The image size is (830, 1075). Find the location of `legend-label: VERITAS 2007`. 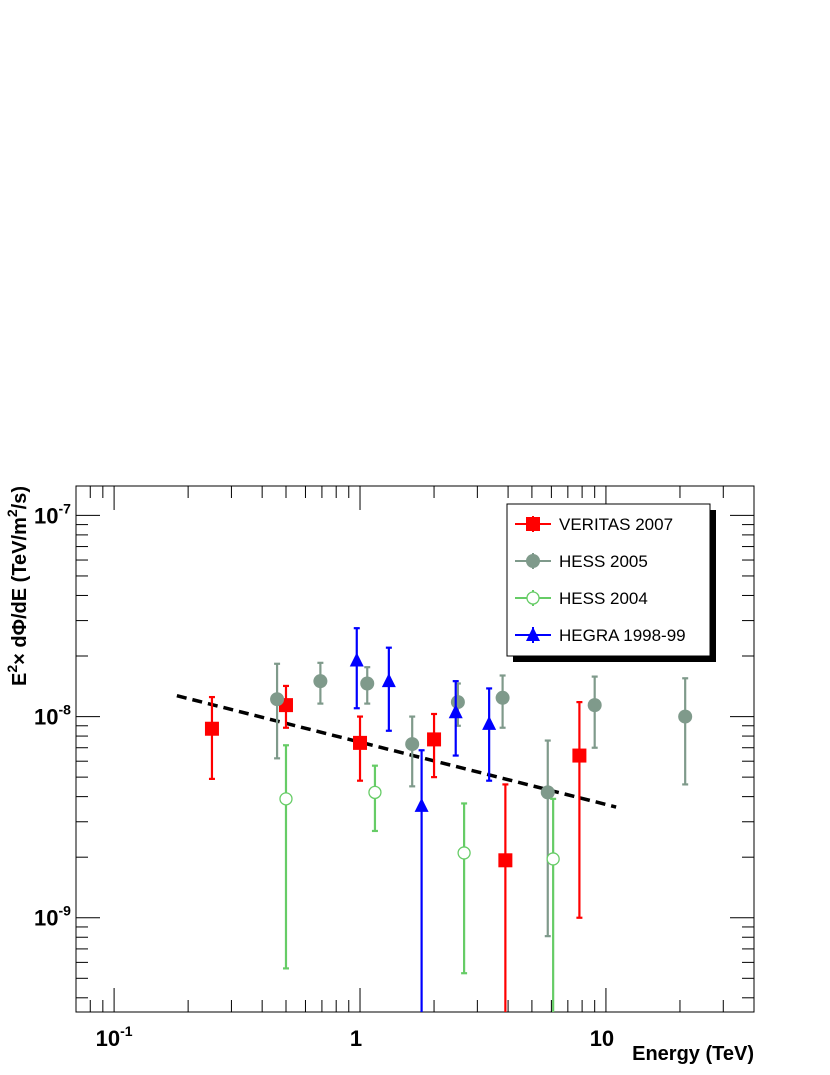

legend-label: VERITAS 2007 is located at coordinates (616, 524).